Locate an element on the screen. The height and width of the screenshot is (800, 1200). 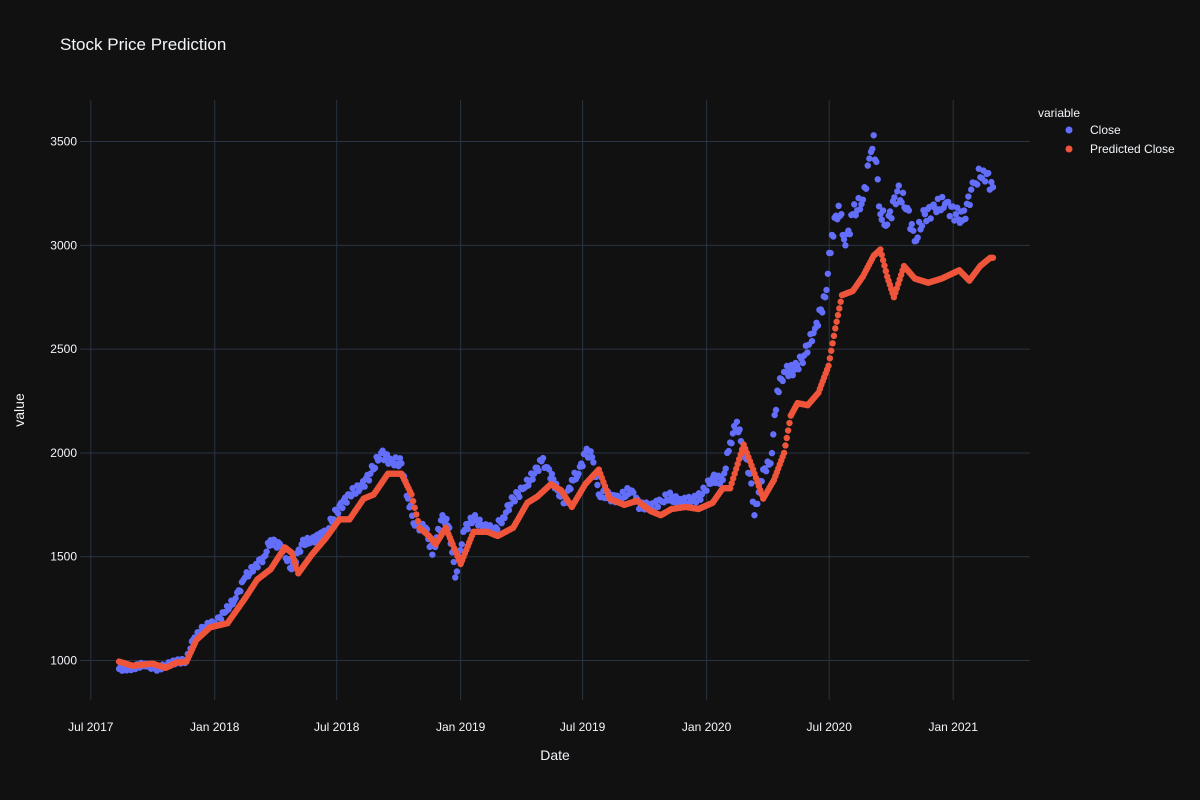
x-axis-label: Date is located at coordinates (555, 755).